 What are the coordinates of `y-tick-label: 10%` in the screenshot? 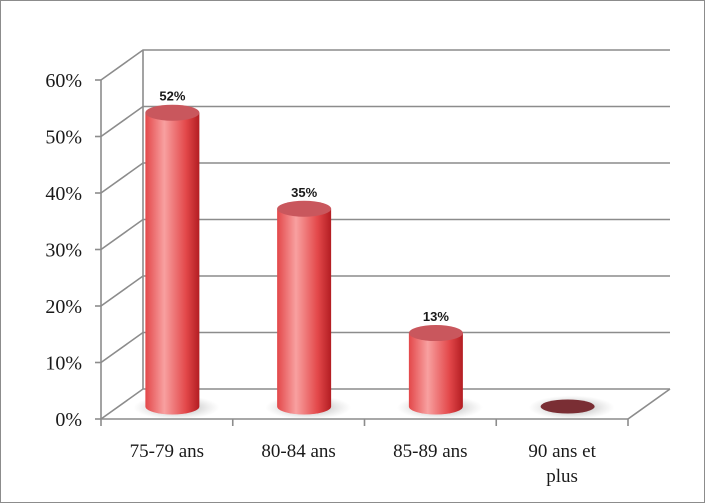 It's located at (63, 364).